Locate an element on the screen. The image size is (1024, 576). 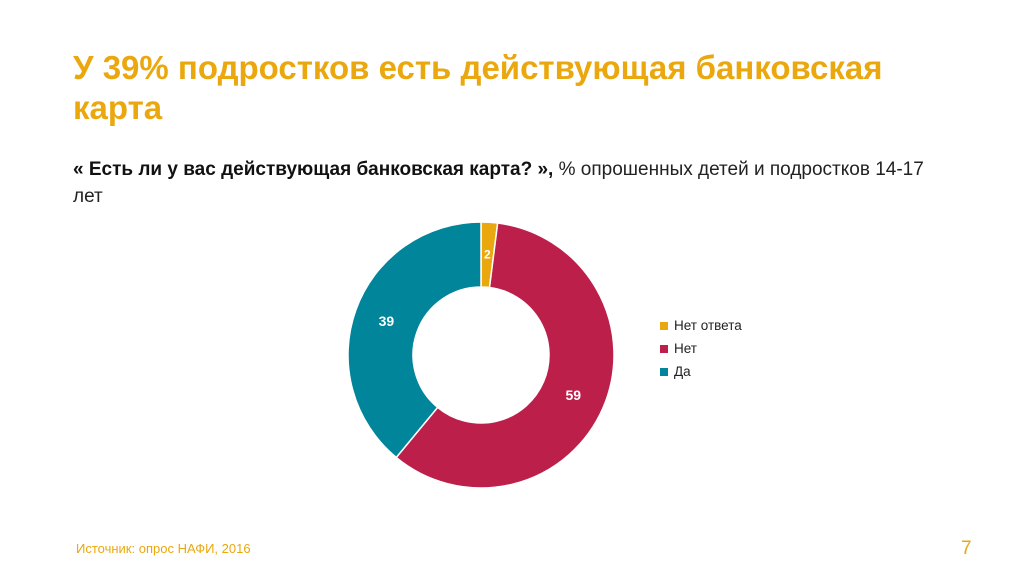
donut-data-labels: 2 59 39 is located at coordinates (480, 325).